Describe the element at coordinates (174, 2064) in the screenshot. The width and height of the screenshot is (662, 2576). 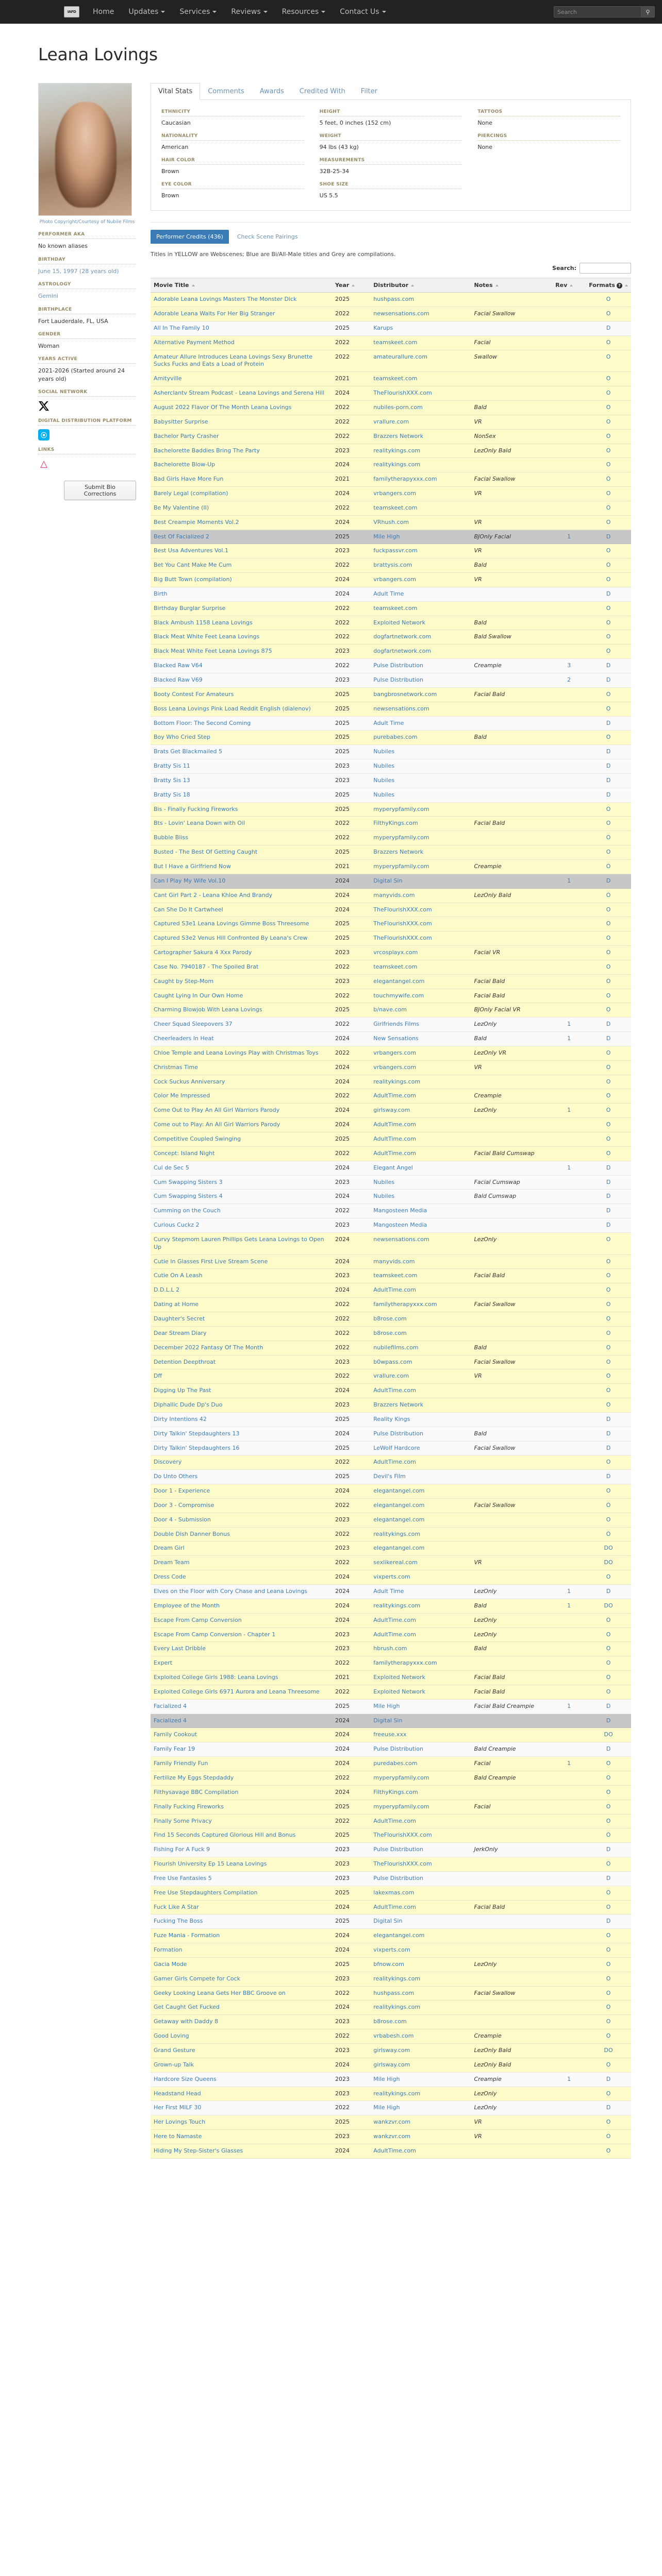
I see `movie-title-link: Grown-up Talk` at that location.